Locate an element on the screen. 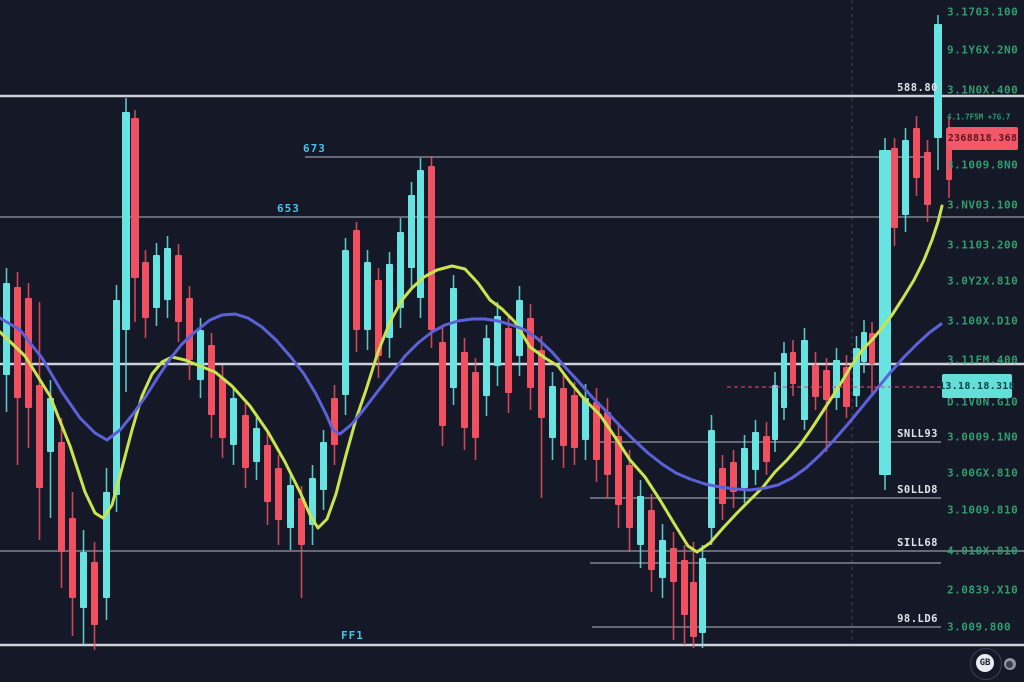 This screenshot has width=1024, height=682. price-axis-label: 3.1103.200 is located at coordinates (983, 245).